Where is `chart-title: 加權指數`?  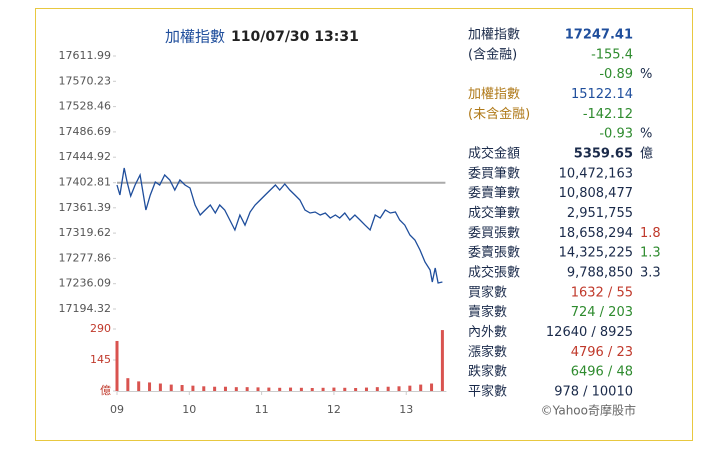 chart-title: 加權指數 is located at coordinates (195, 37).